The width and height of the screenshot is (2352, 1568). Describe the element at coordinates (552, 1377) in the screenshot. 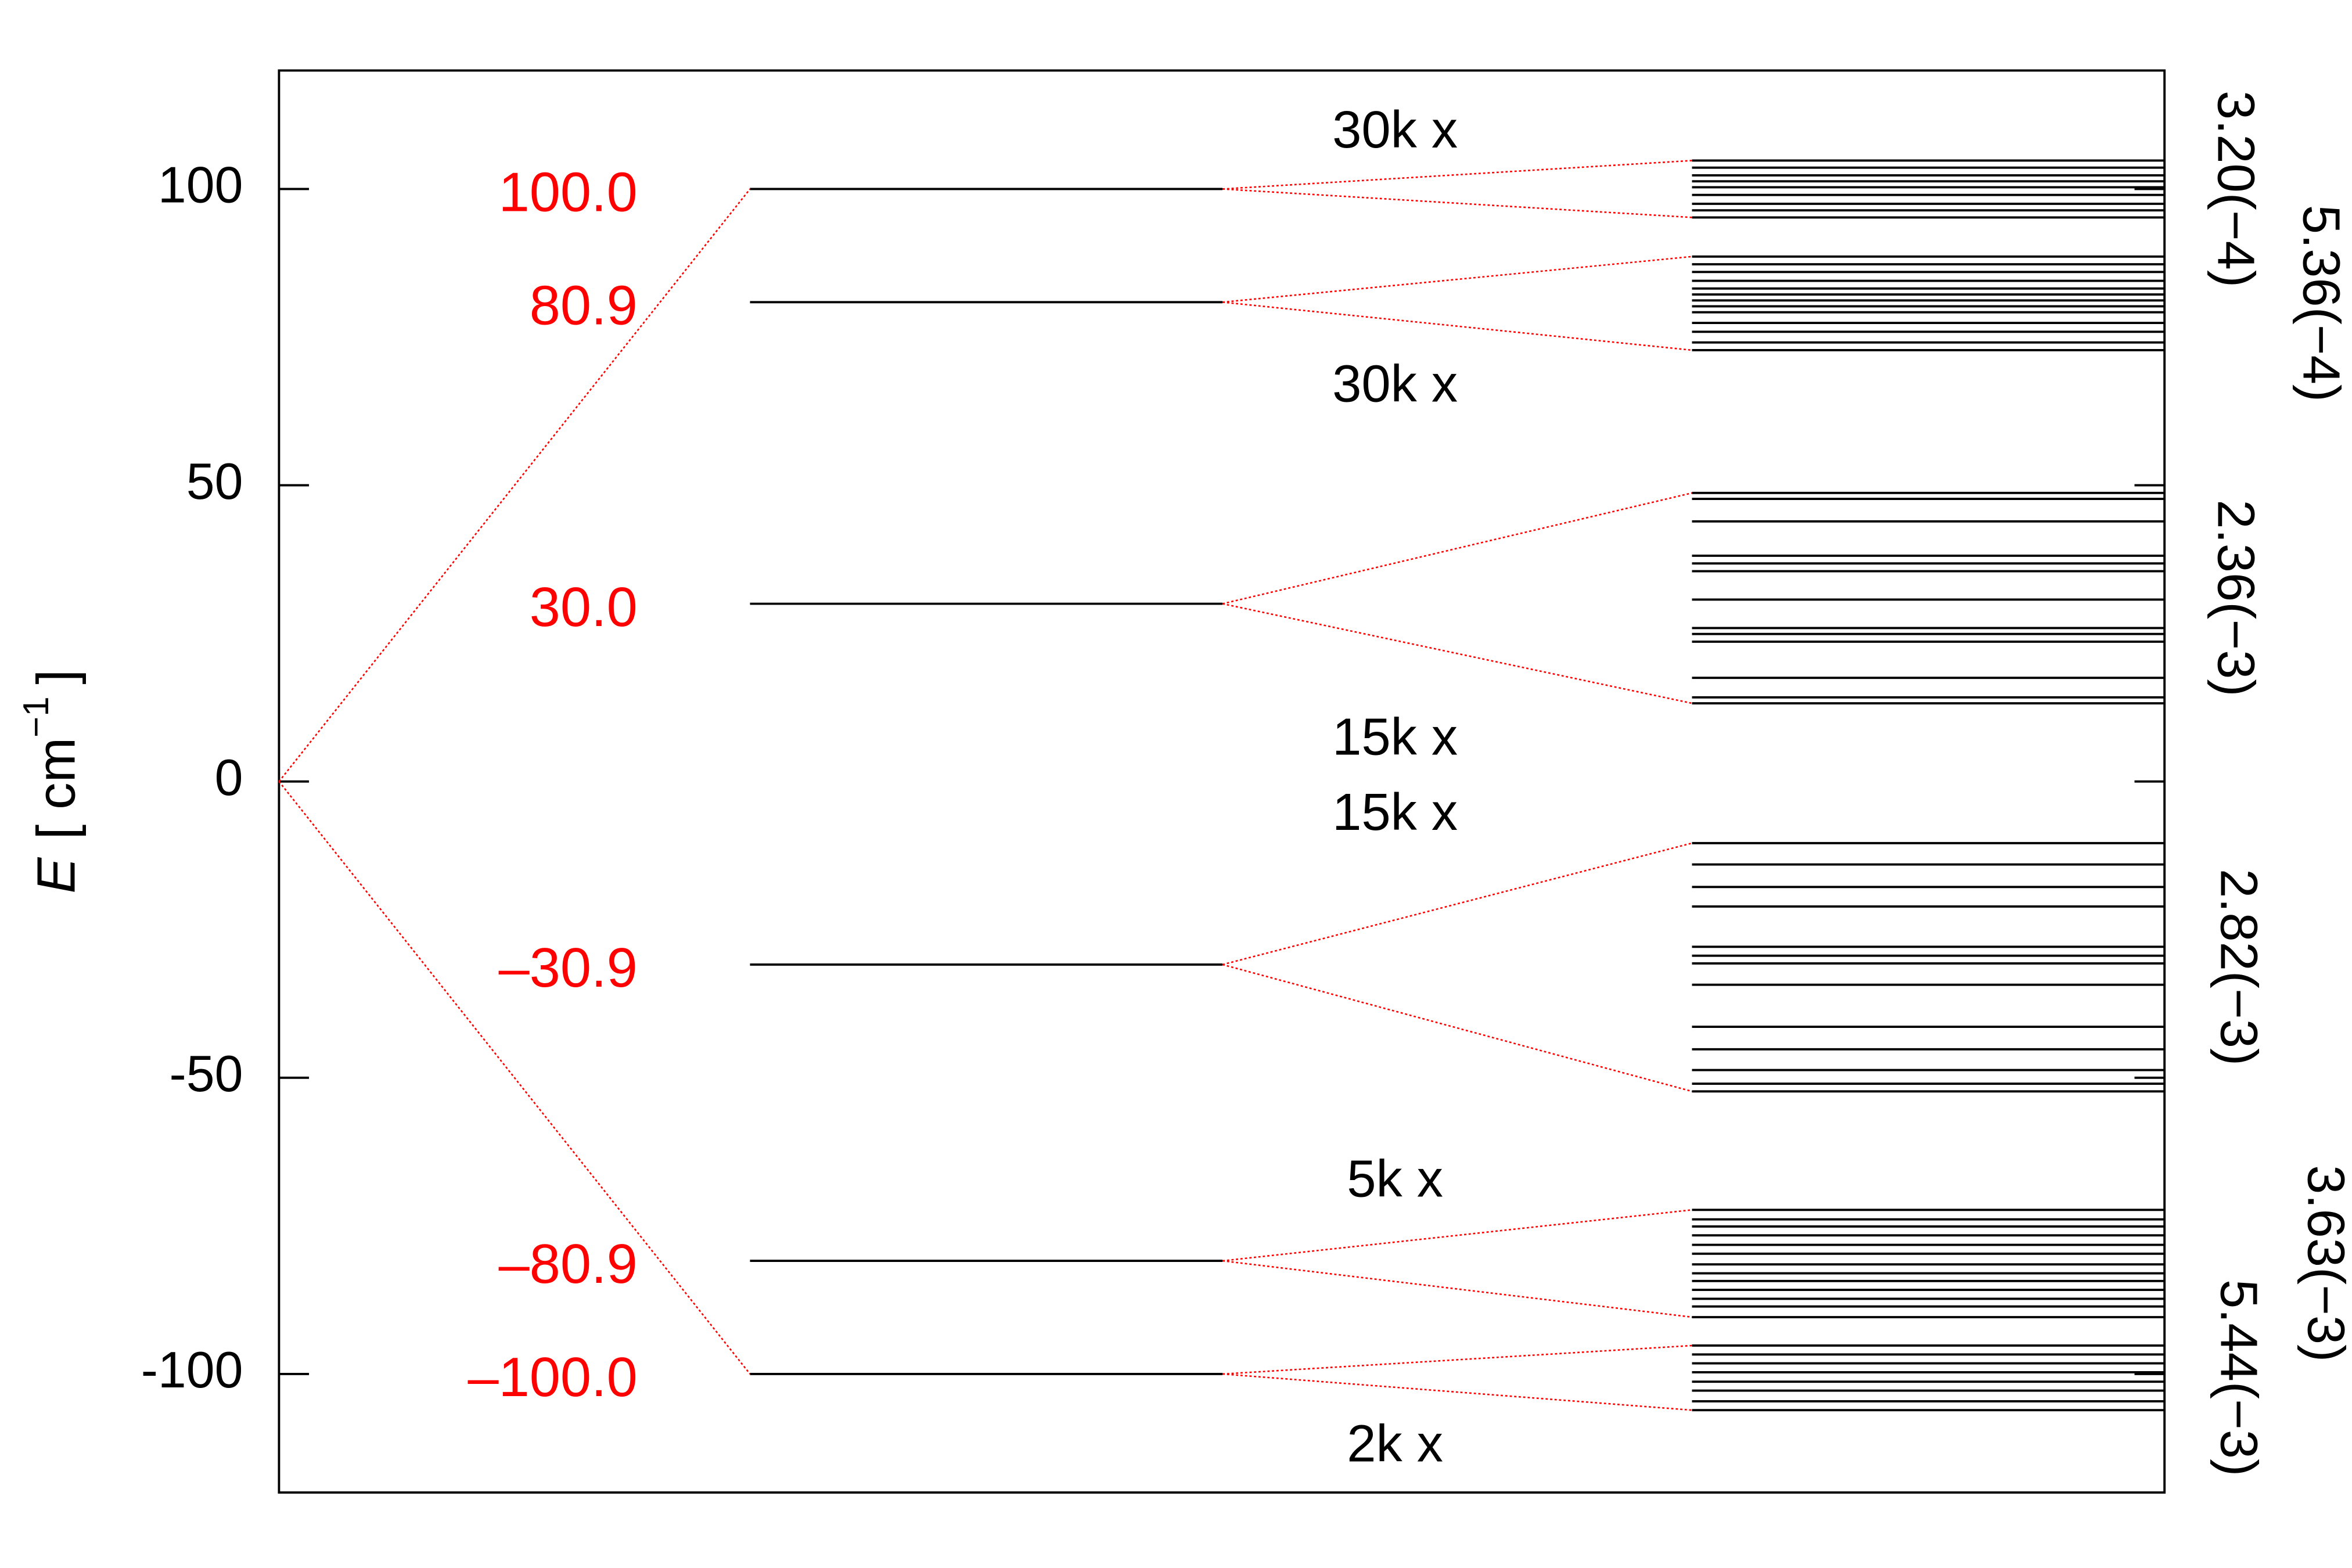

I see `level-label: –100.0` at that location.